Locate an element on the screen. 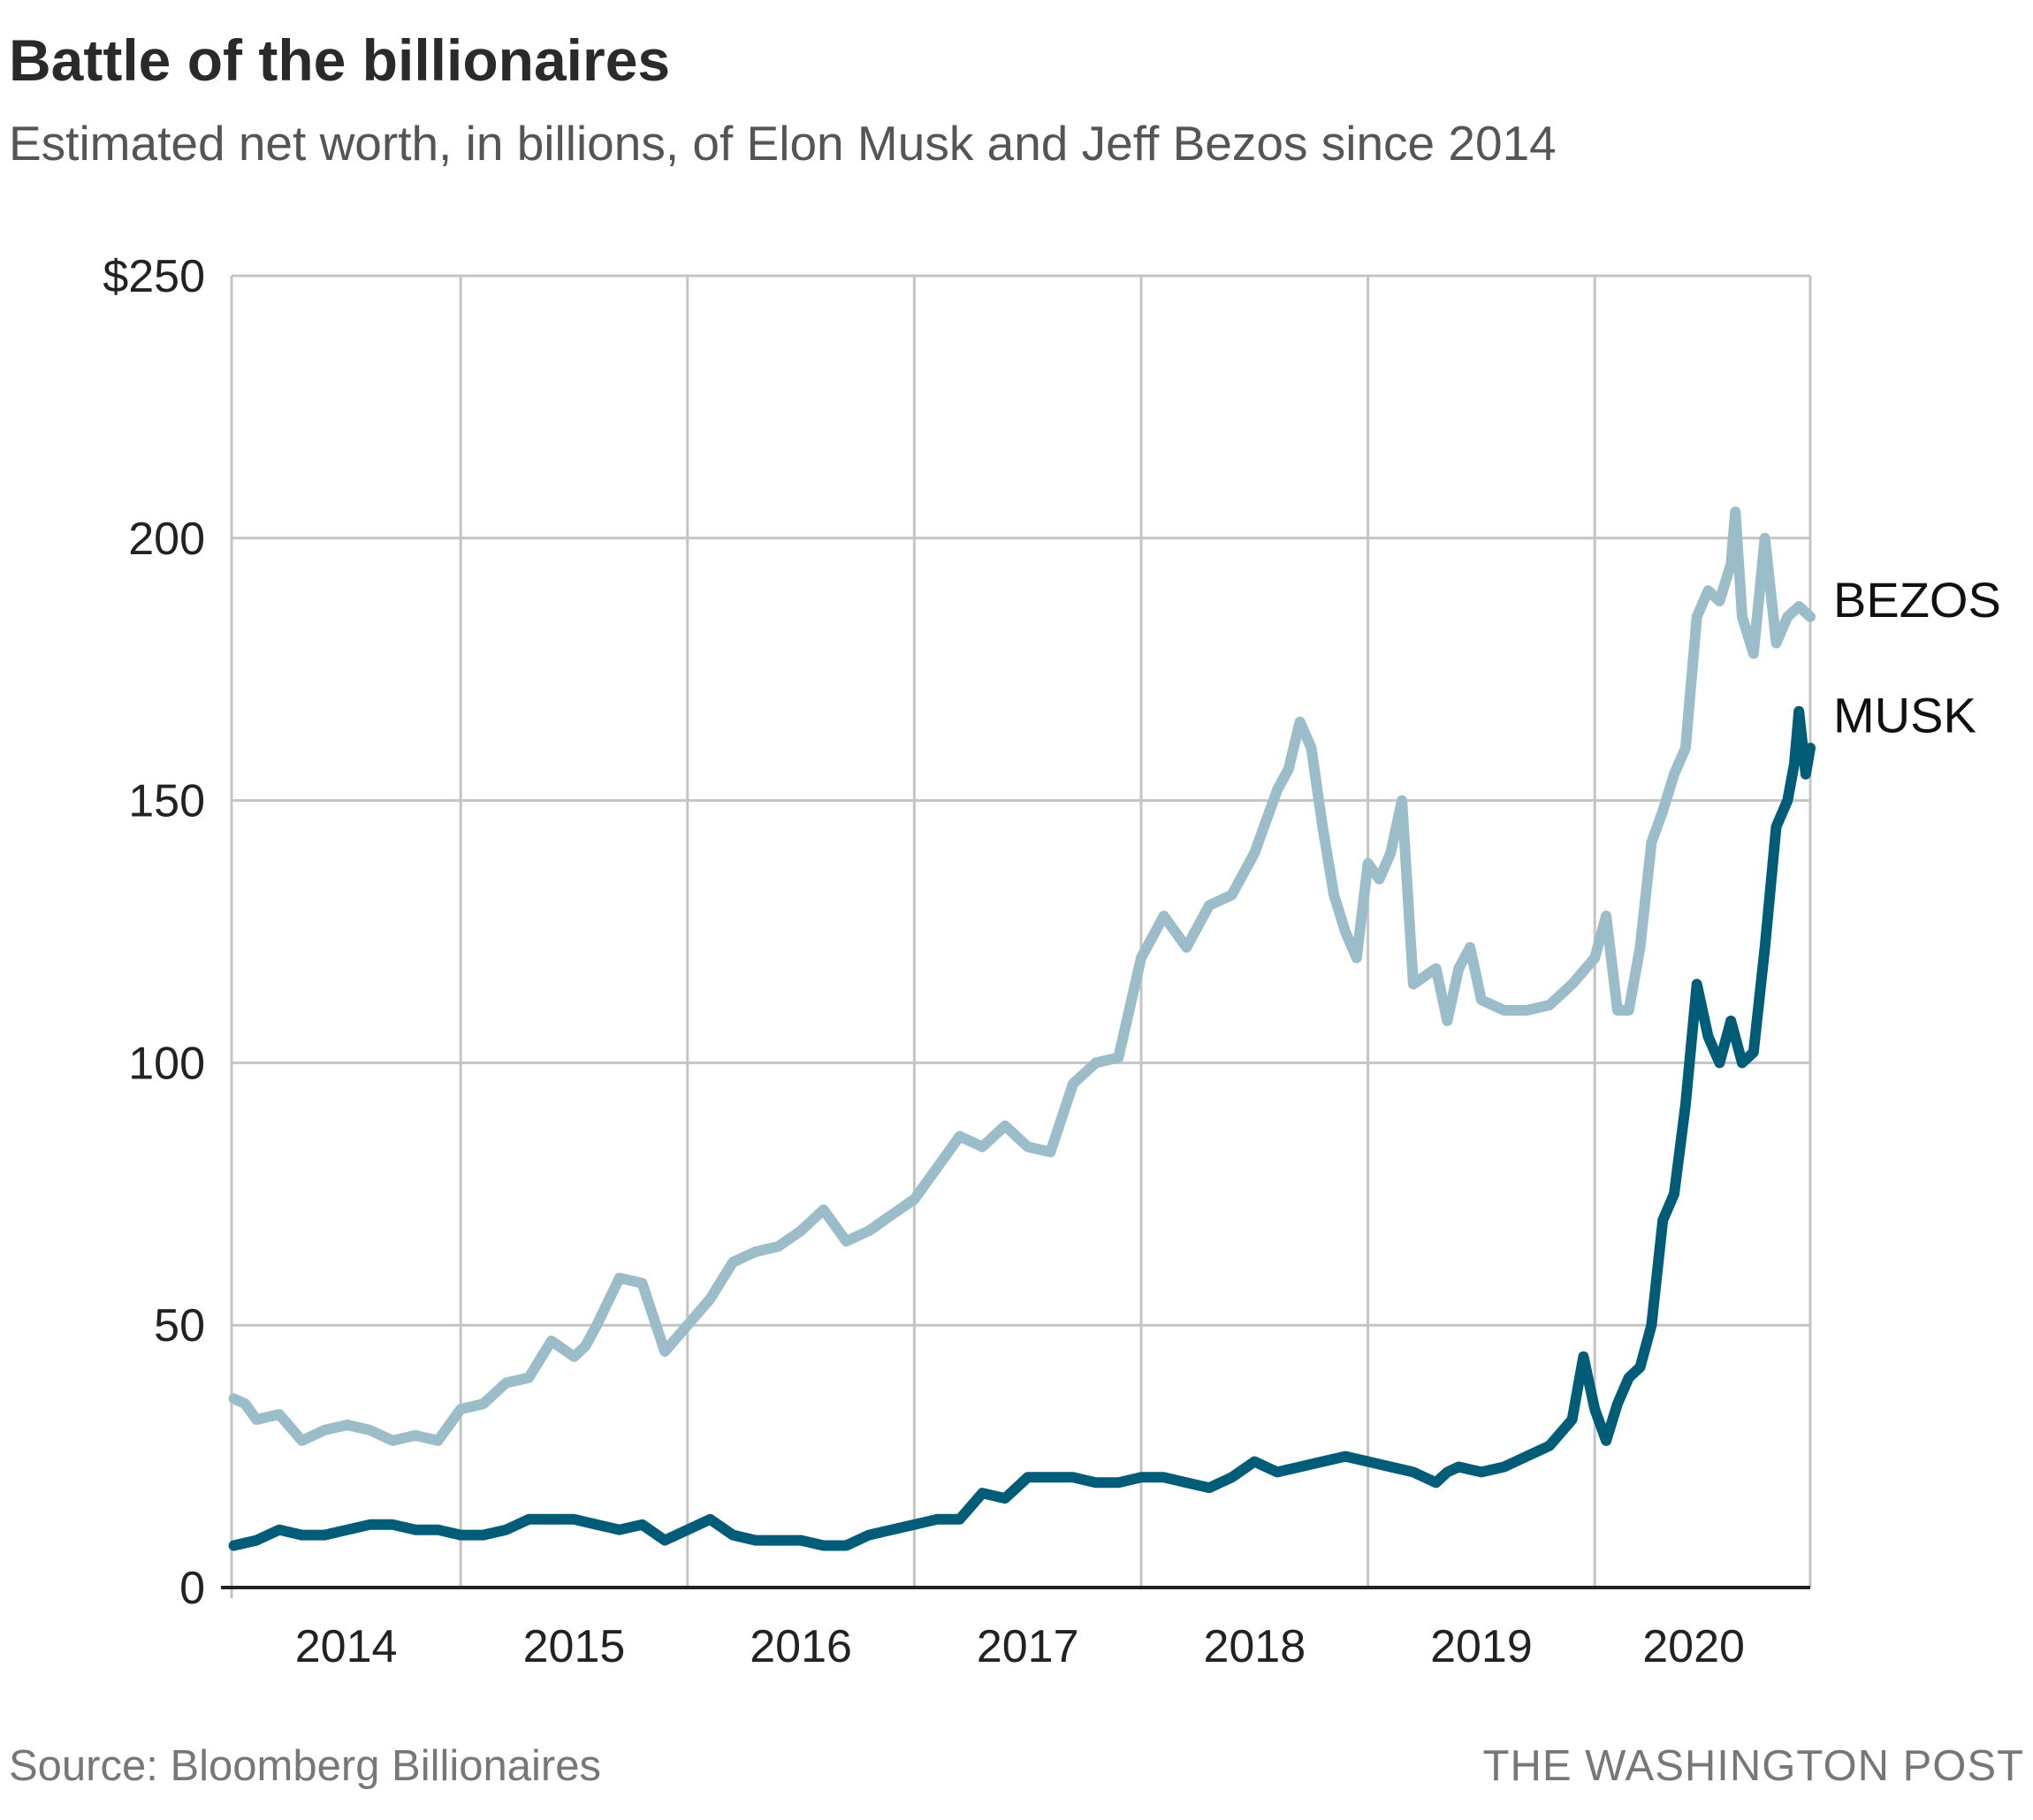 The height and width of the screenshot is (1820, 2033). y-tick-label: 50 is located at coordinates (179, 1326).